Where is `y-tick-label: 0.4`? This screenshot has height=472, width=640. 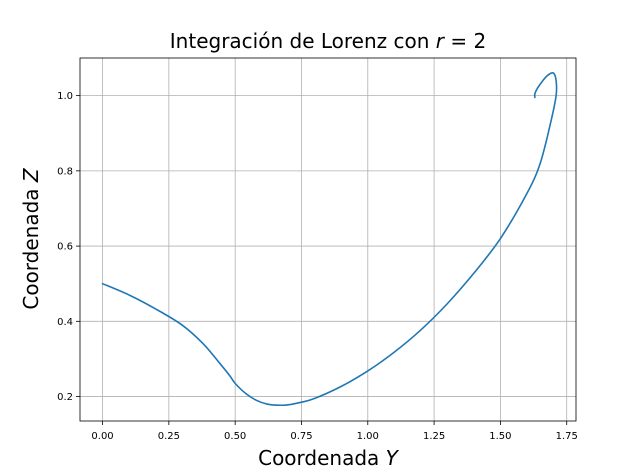
y-tick-label: 0.4 is located at coordinates (65, 322).